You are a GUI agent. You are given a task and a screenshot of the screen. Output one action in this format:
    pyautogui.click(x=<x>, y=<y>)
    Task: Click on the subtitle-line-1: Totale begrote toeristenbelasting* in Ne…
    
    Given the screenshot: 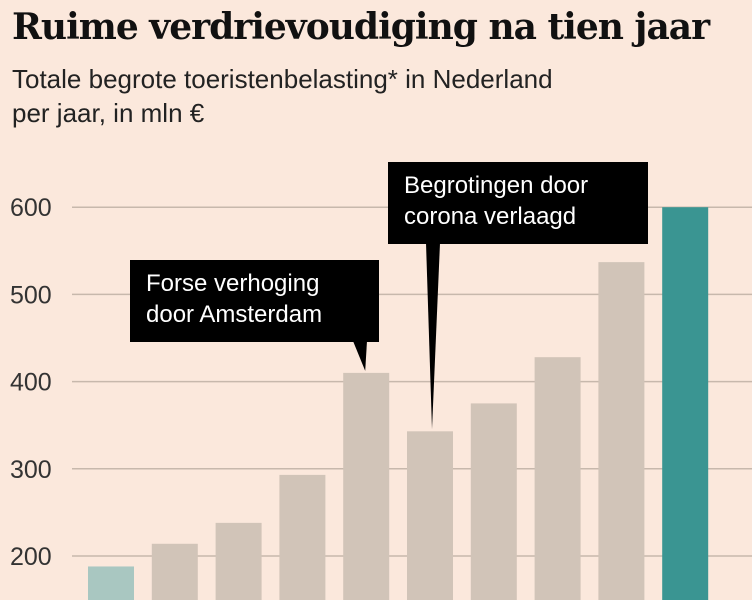 What is the action you would take?
    pyautogui.click(x=282, y=79)
    